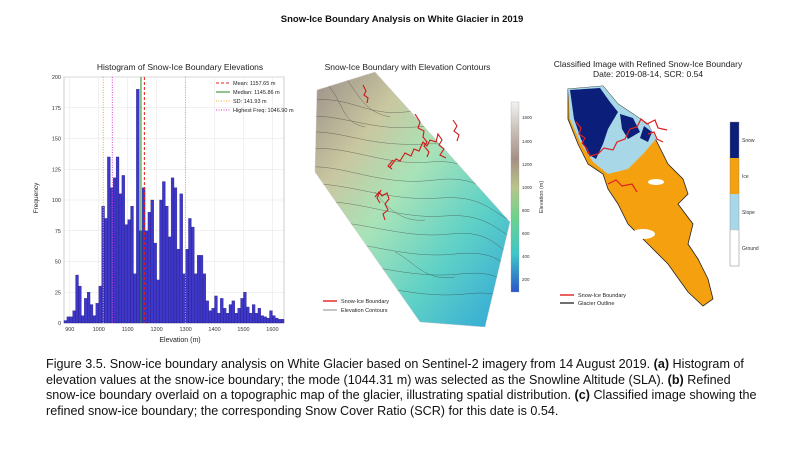 This screenshot has width=804, height=450. Describe the element at coordinates (250, 102) in the screenshot. I see `legend-sd: SD: 141.93 m` at that location.